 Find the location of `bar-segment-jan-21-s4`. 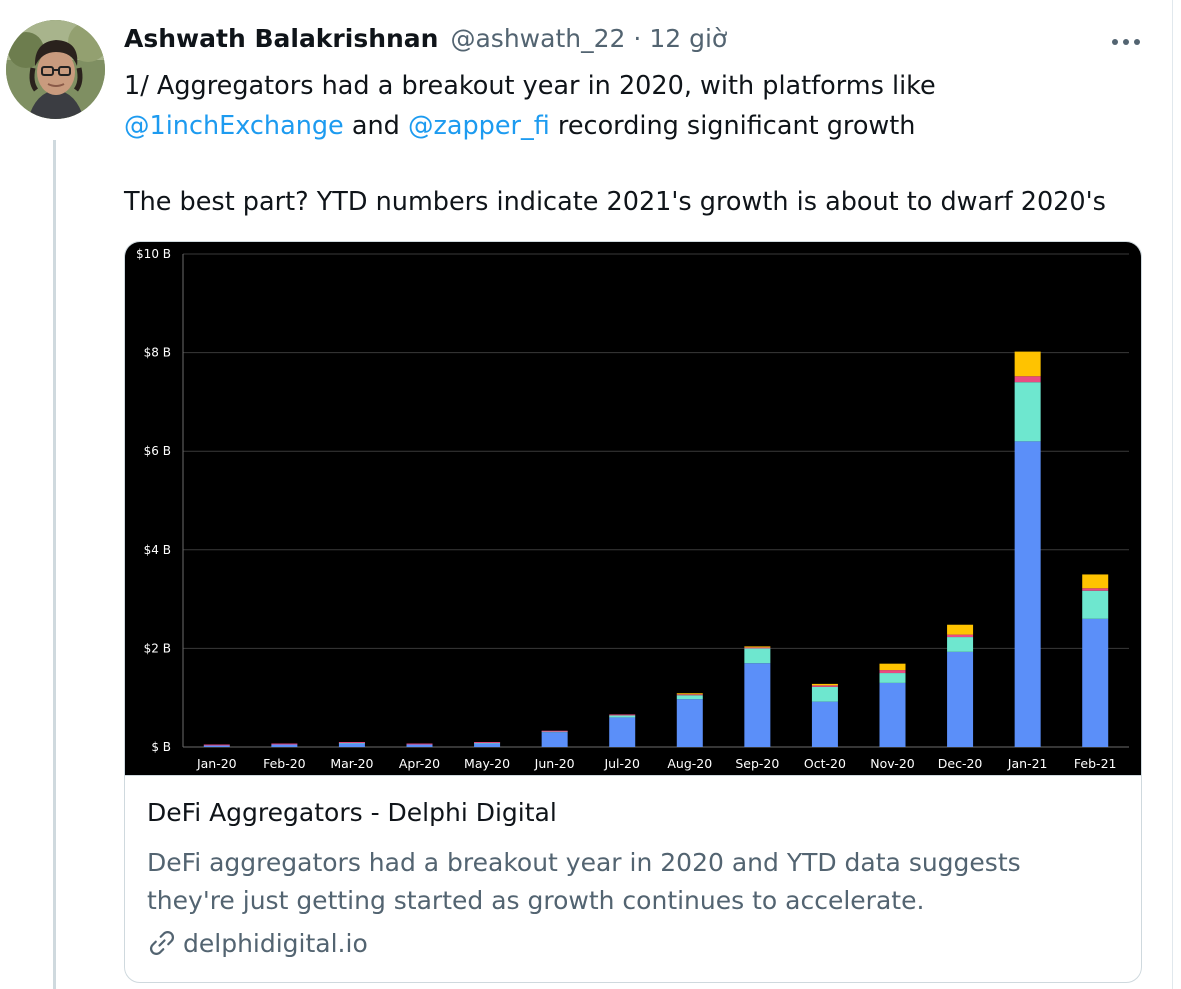

bar-segment-jan-21-s4 is located at coordinates (1027, 364).